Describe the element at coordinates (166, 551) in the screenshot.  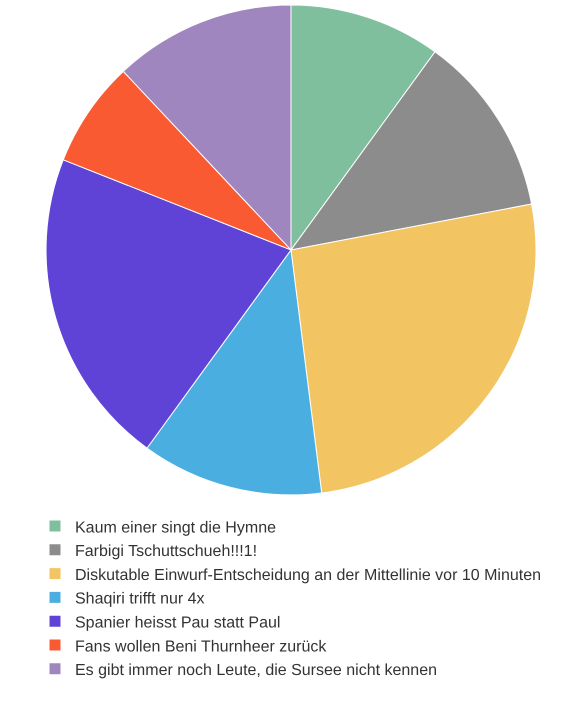
I see `legend-label: Farbigi Tschuttschueh!!!1!` at that location.